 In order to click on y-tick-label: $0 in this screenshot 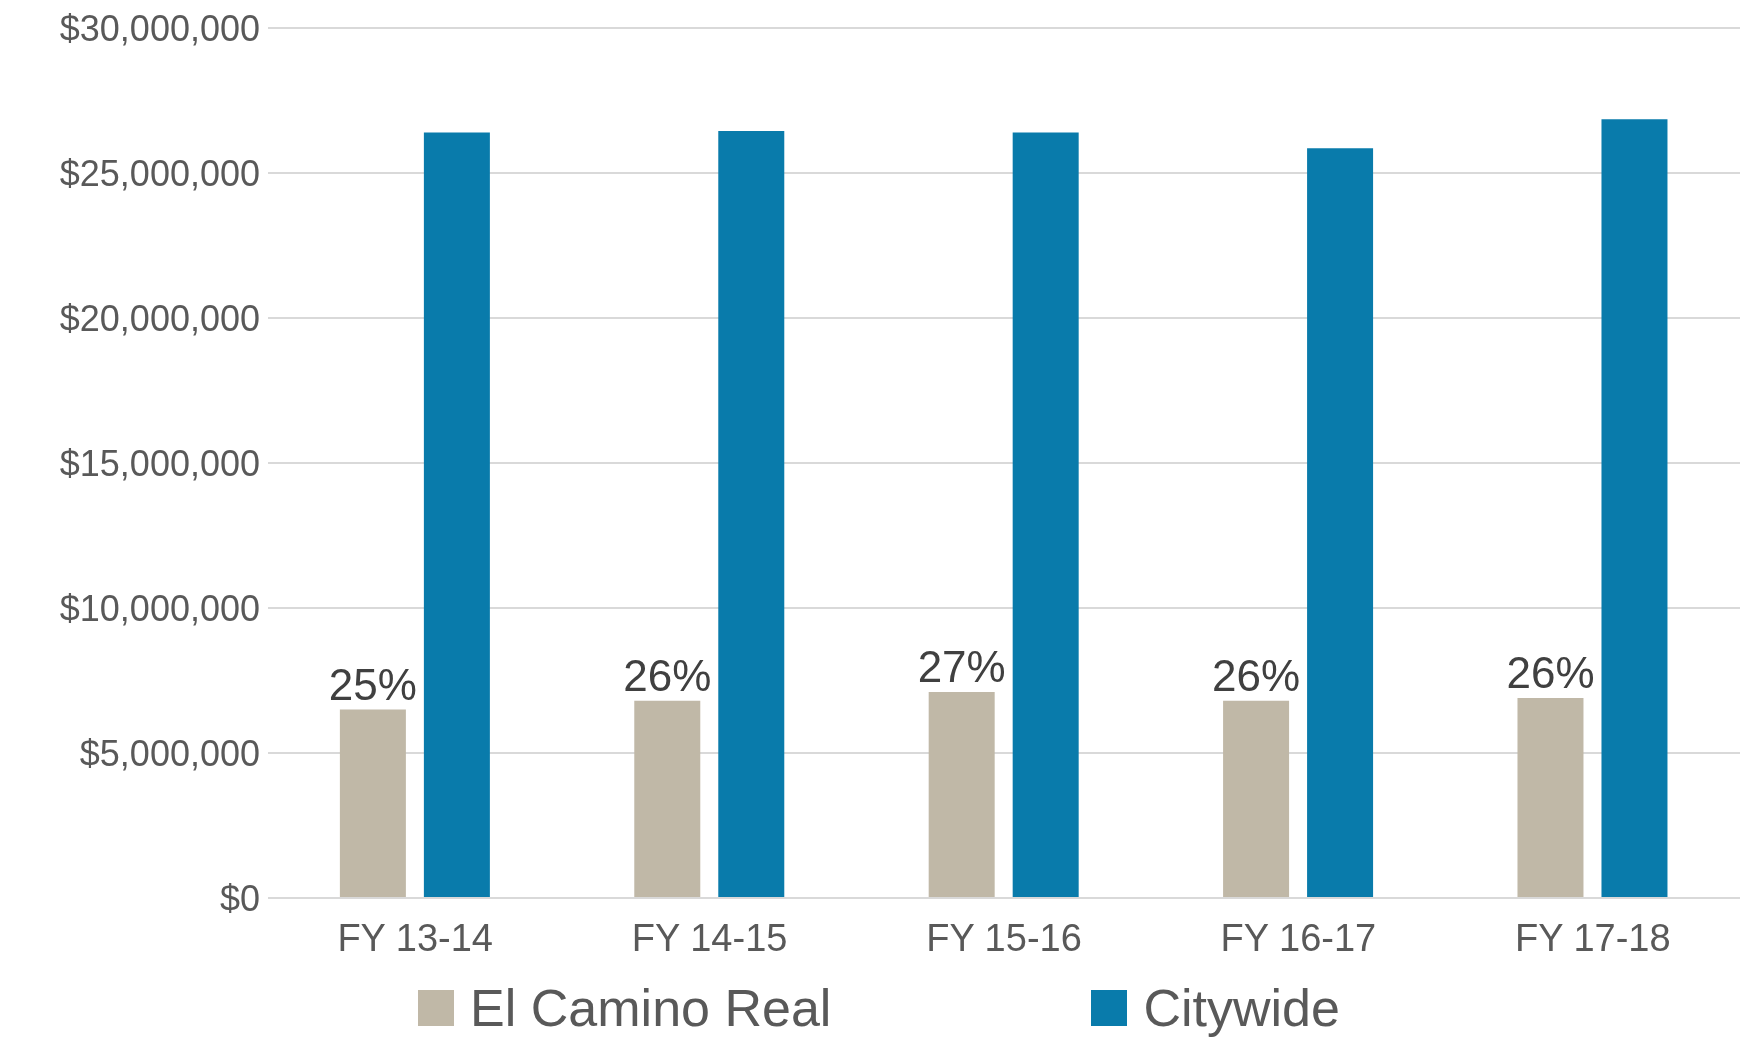, I will do `click(239, 898)`.